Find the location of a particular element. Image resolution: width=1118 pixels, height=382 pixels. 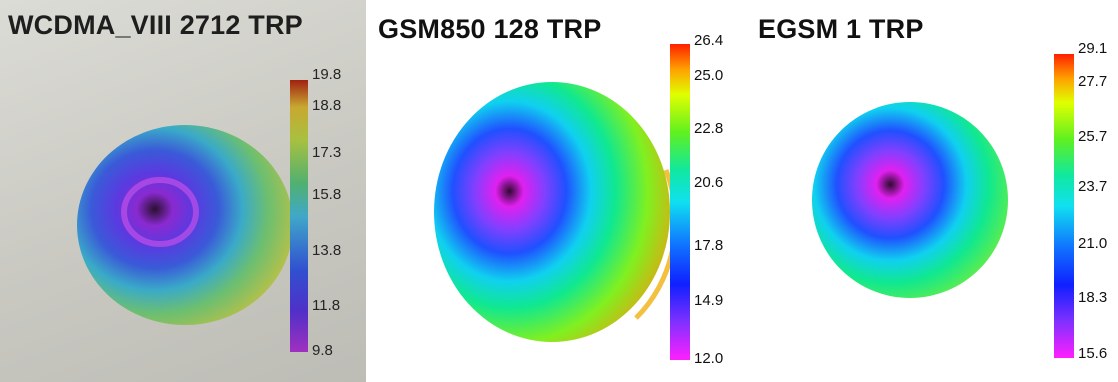

gsm850-colorbar is located at coordinates (680, 202).